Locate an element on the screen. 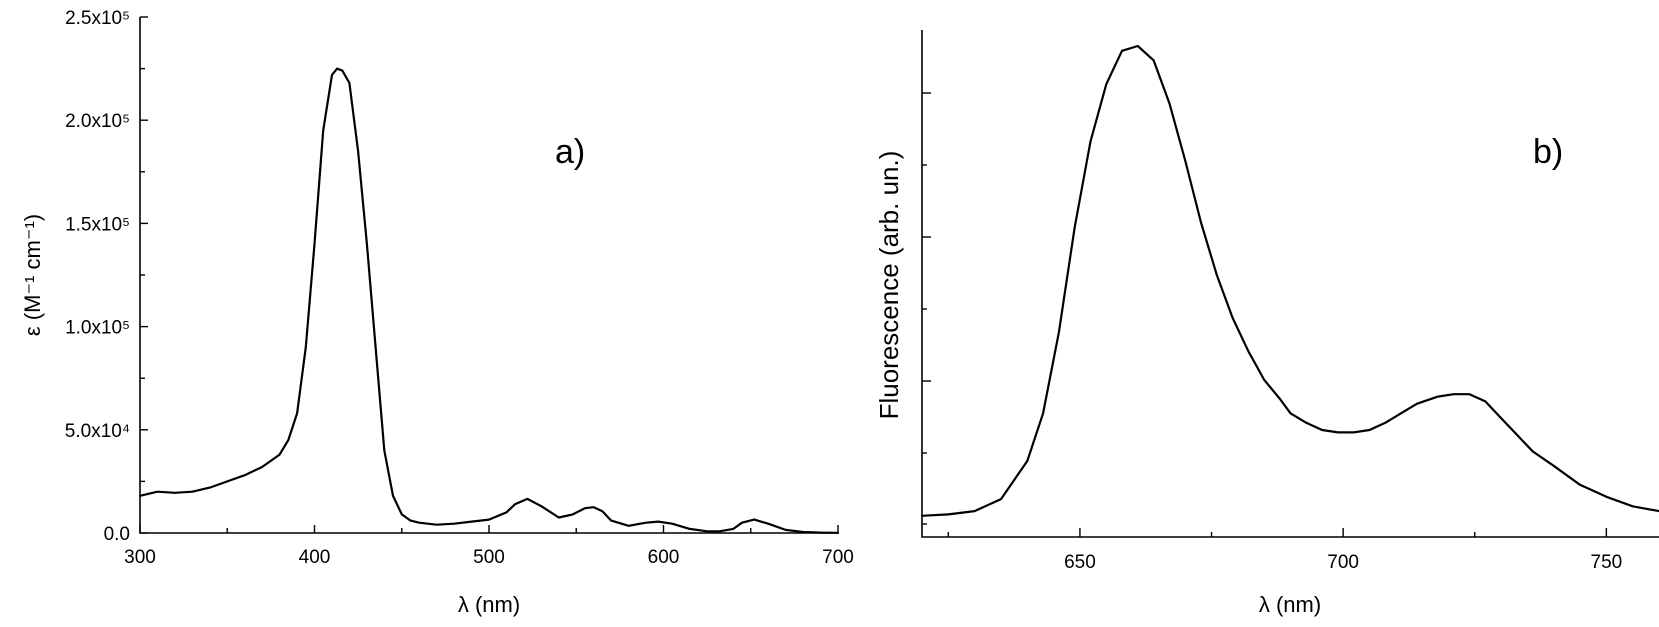 This screenshot has height=627, width=1659. panel-b-y-axis-label: Fluorescence (arb. un.) is located at coordinates (889, 285).